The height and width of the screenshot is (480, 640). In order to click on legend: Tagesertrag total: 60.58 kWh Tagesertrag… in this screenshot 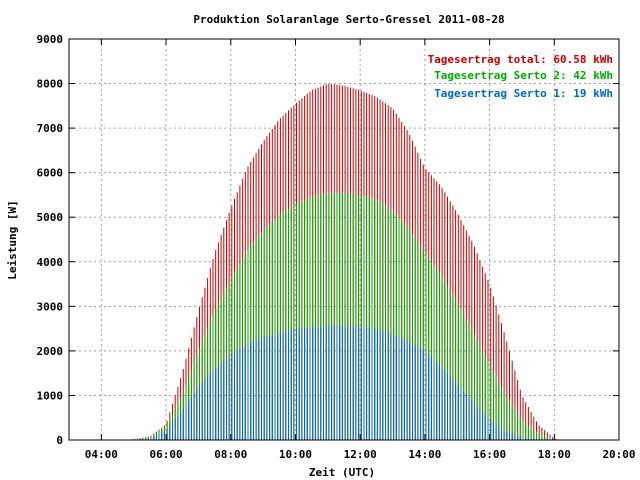, I will do `click(520, 76)`.